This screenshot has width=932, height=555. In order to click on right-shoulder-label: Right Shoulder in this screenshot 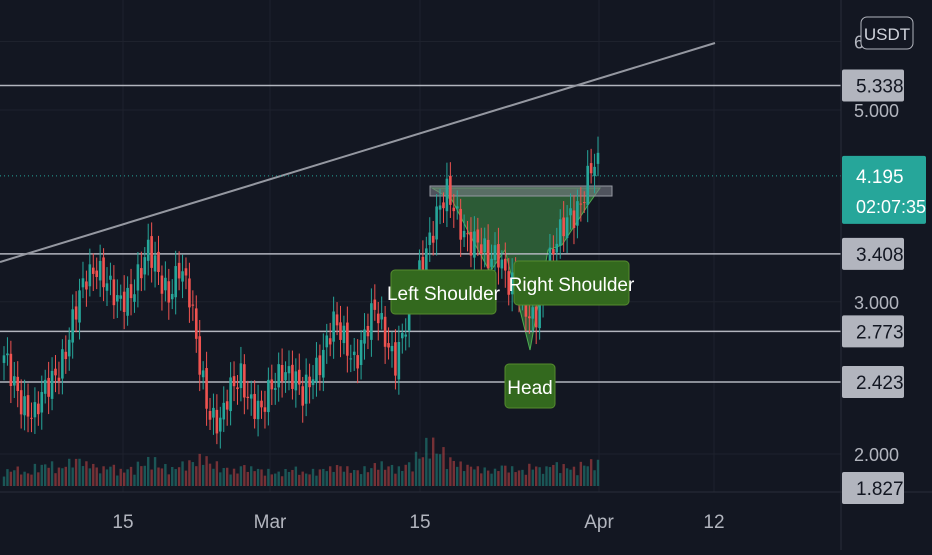, I will do `click(572, 285)`.